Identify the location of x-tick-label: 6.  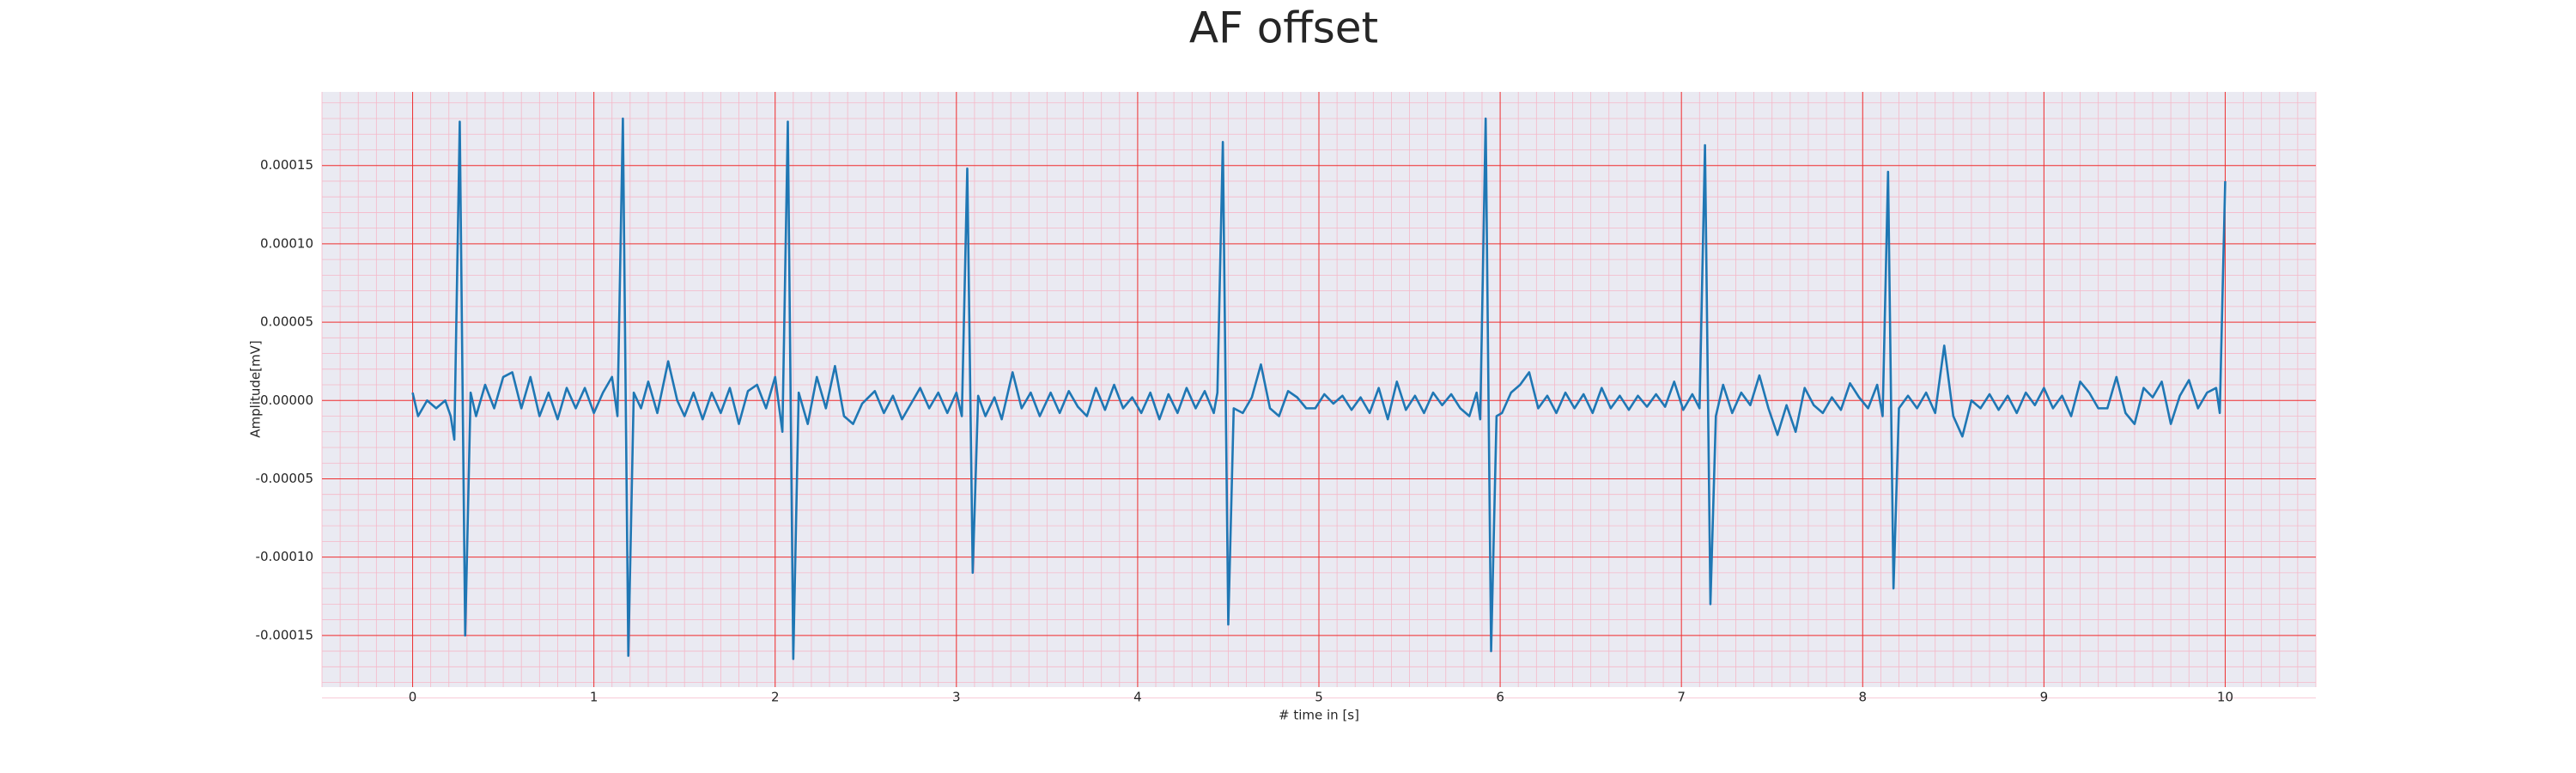
(1500, 697).